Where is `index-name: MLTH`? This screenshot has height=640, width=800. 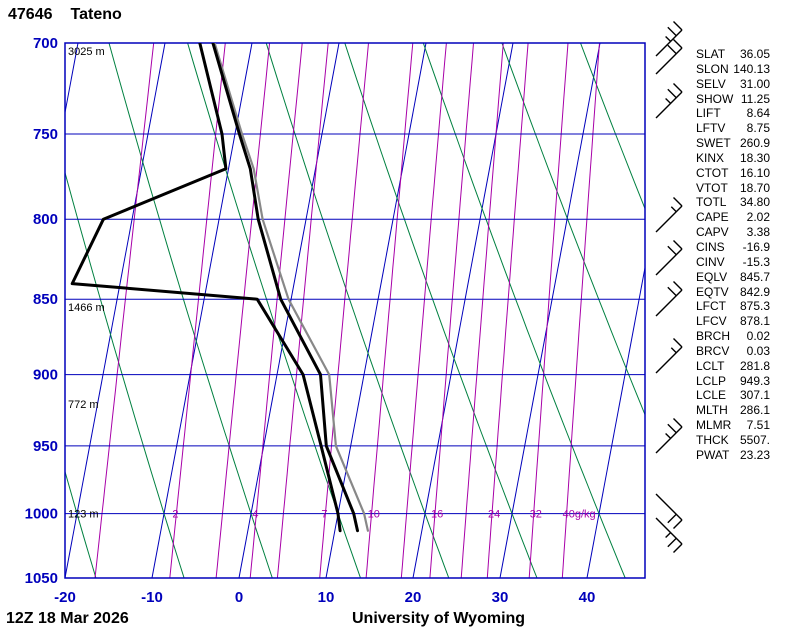 index-name: MLTH is located at coordinates (712, 410).